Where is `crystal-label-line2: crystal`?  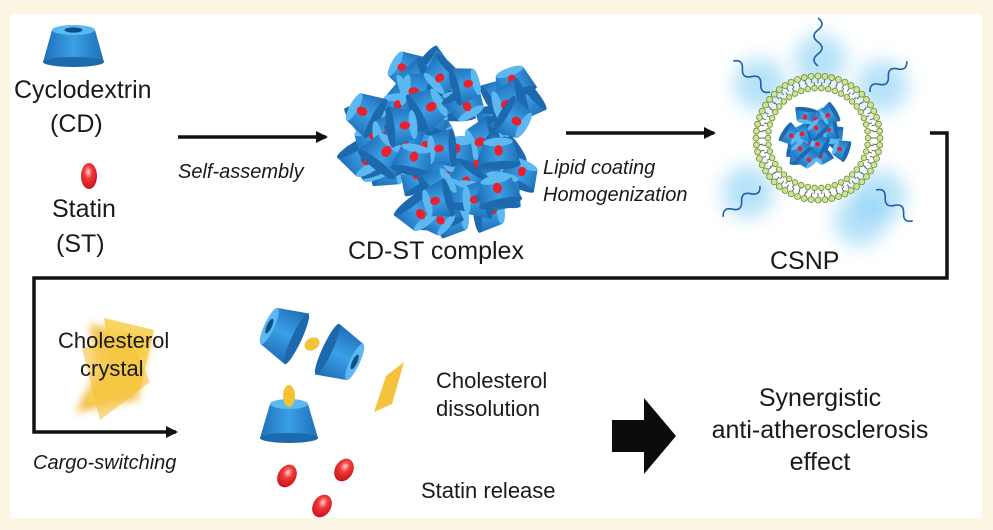
crystal-label-line2: crystal is located at coordinates (112, 368).